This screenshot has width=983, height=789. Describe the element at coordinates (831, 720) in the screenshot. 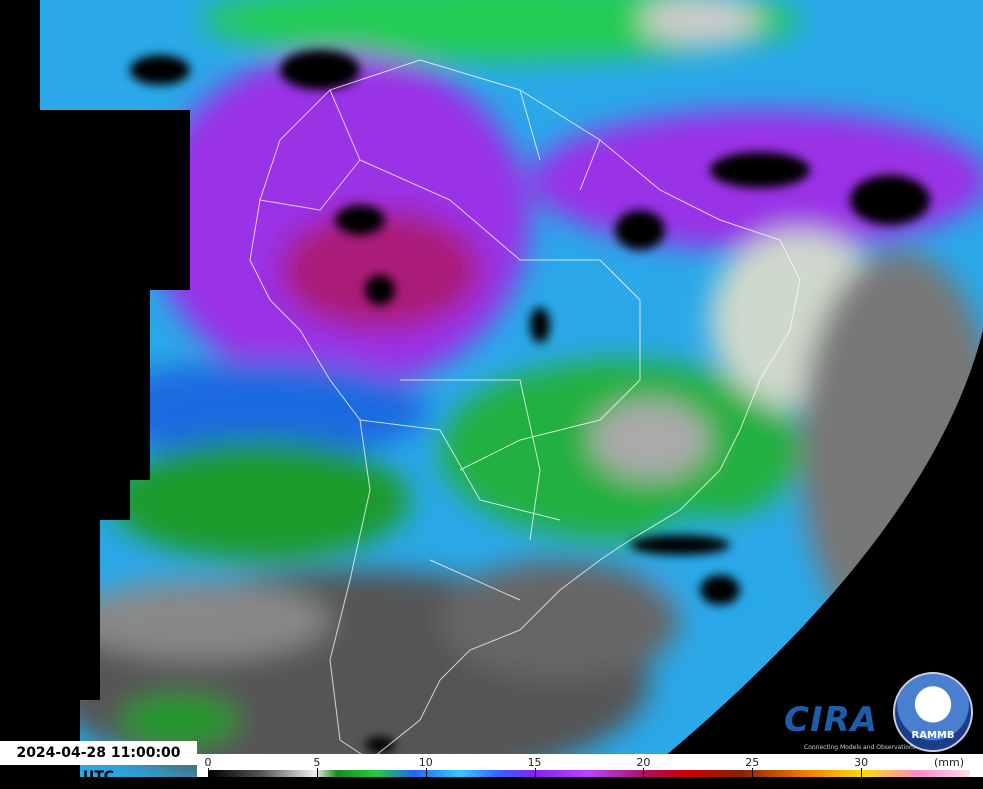

I see `cira-text: CIRA` at that location.